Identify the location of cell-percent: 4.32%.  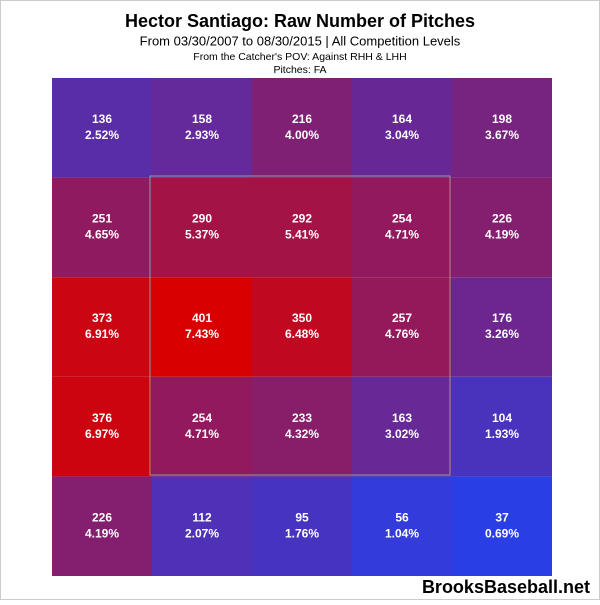
(302, 434).